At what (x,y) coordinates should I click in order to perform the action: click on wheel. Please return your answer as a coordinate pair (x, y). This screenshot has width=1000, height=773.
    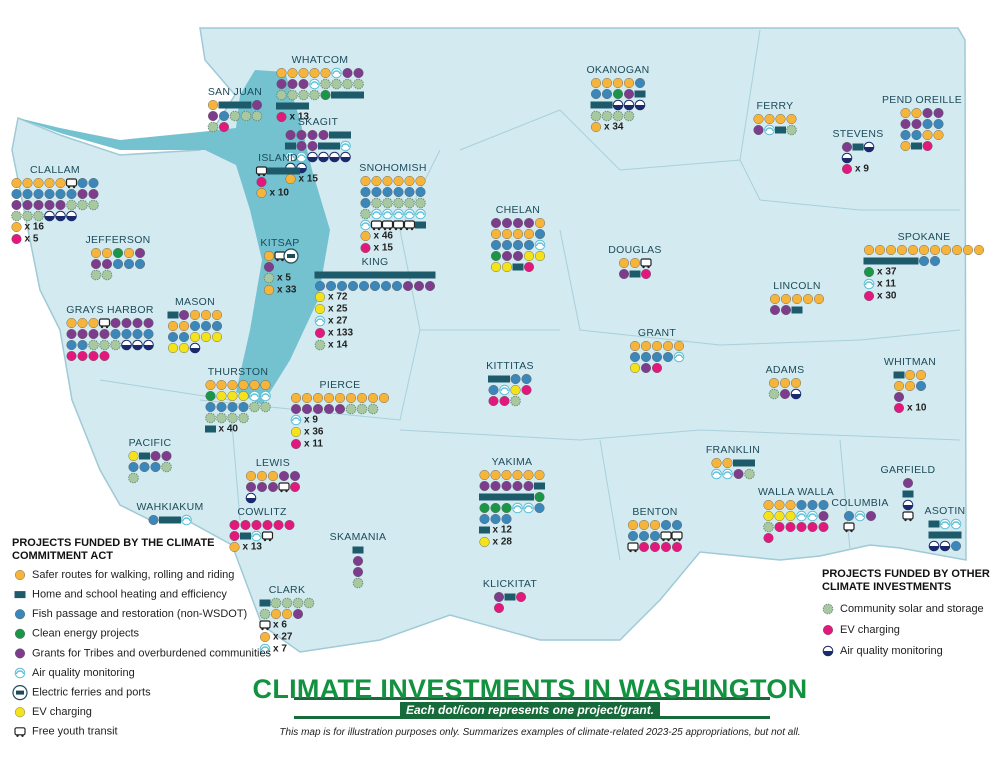
    Looking at the image, I should click on (412, 229).